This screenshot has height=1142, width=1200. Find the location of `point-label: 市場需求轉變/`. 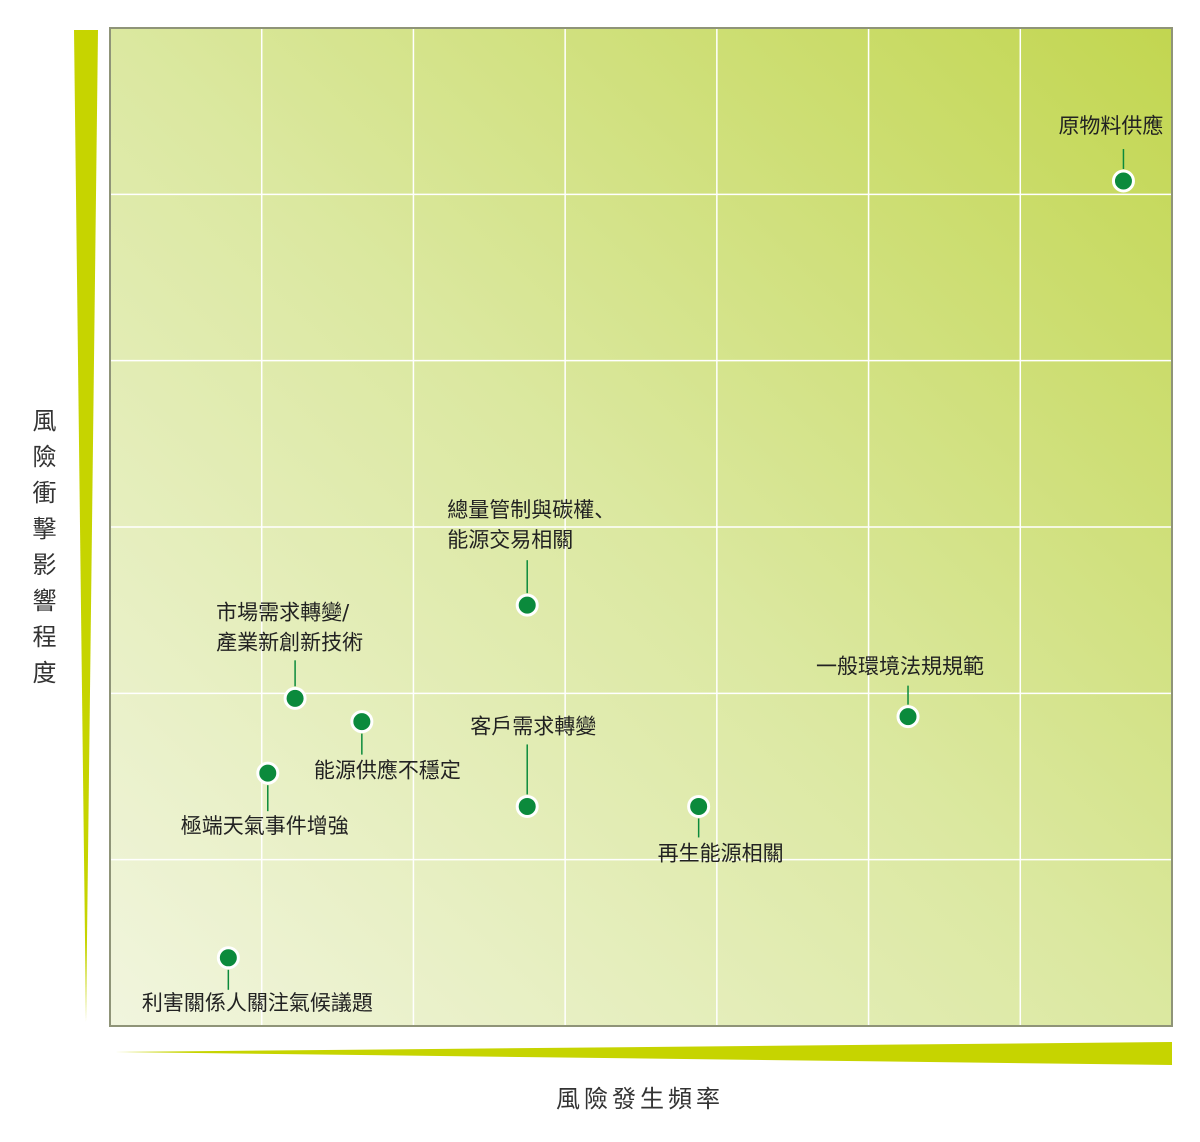

point-label: 市場需求轉變/ is located at coordinates (283, 612).